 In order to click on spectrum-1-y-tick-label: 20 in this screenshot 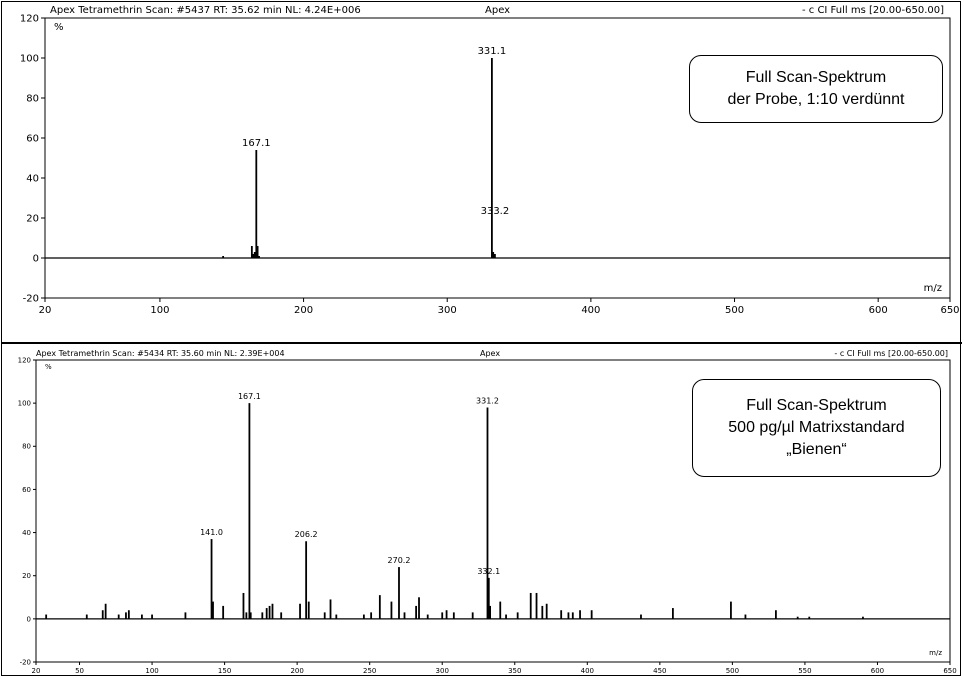, I will do `click(32, 219)`.